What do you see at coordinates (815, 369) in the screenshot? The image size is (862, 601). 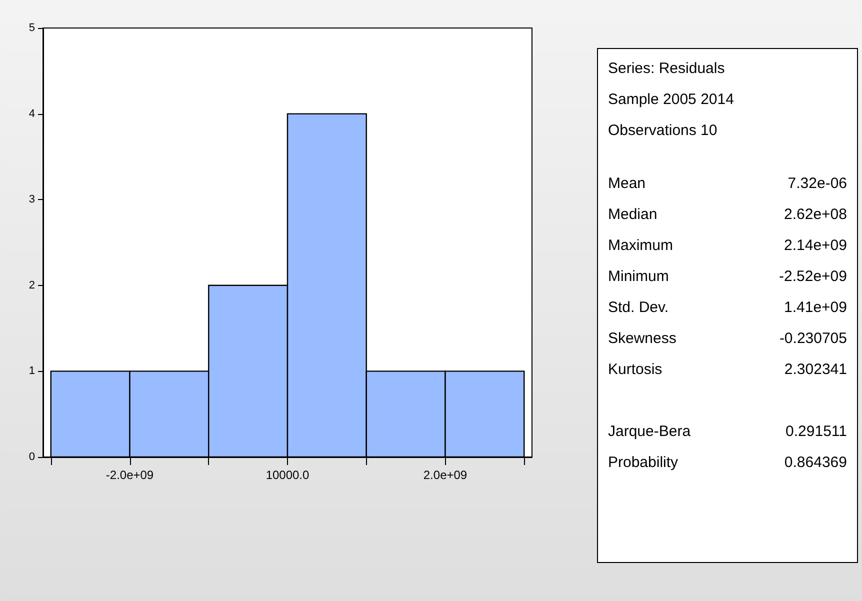 I see `text: 2.302341` at bounding box center [815, 369].